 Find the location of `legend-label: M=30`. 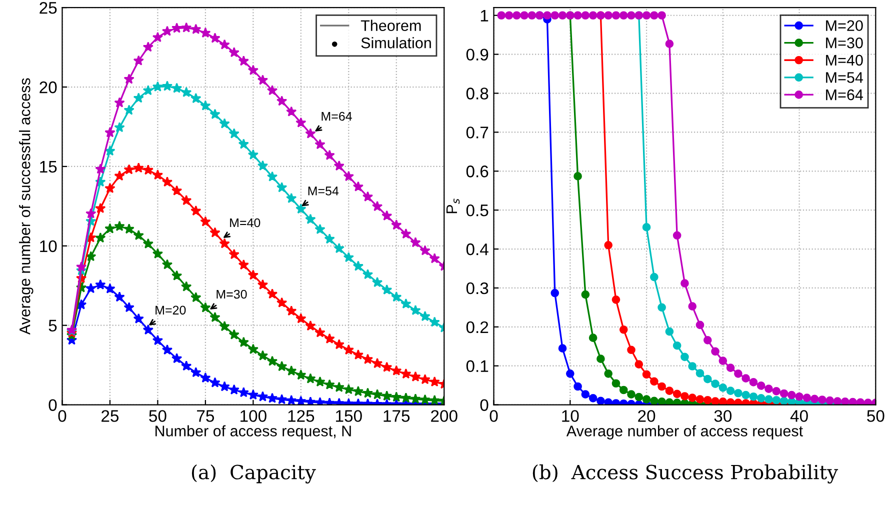

legend-label: M=30 is located at coordinates (844, 43).